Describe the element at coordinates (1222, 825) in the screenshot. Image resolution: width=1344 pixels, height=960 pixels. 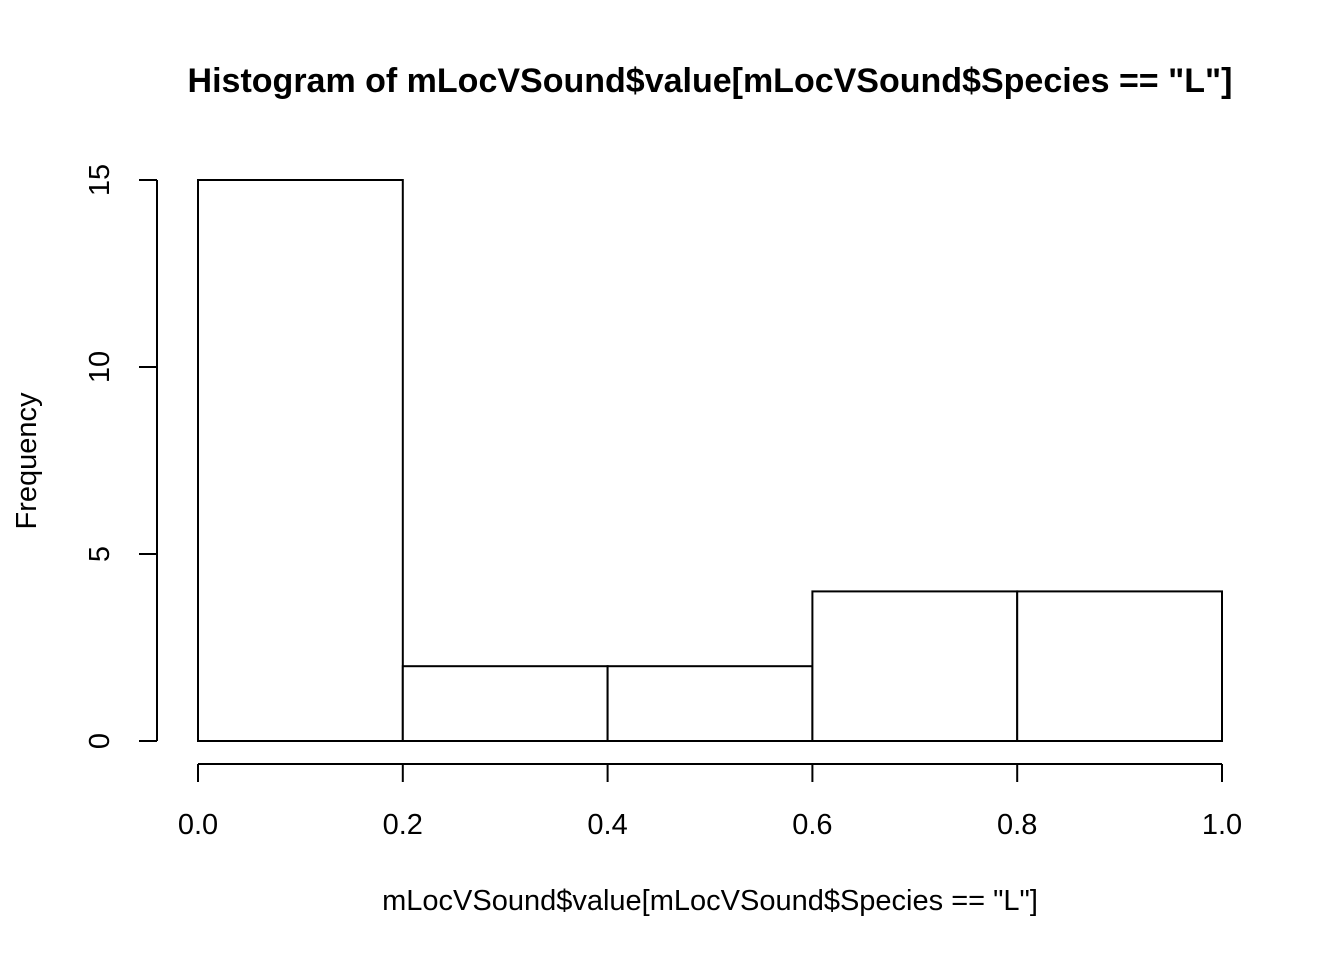
I see `x-tick-label-5: 1.0` at that location.